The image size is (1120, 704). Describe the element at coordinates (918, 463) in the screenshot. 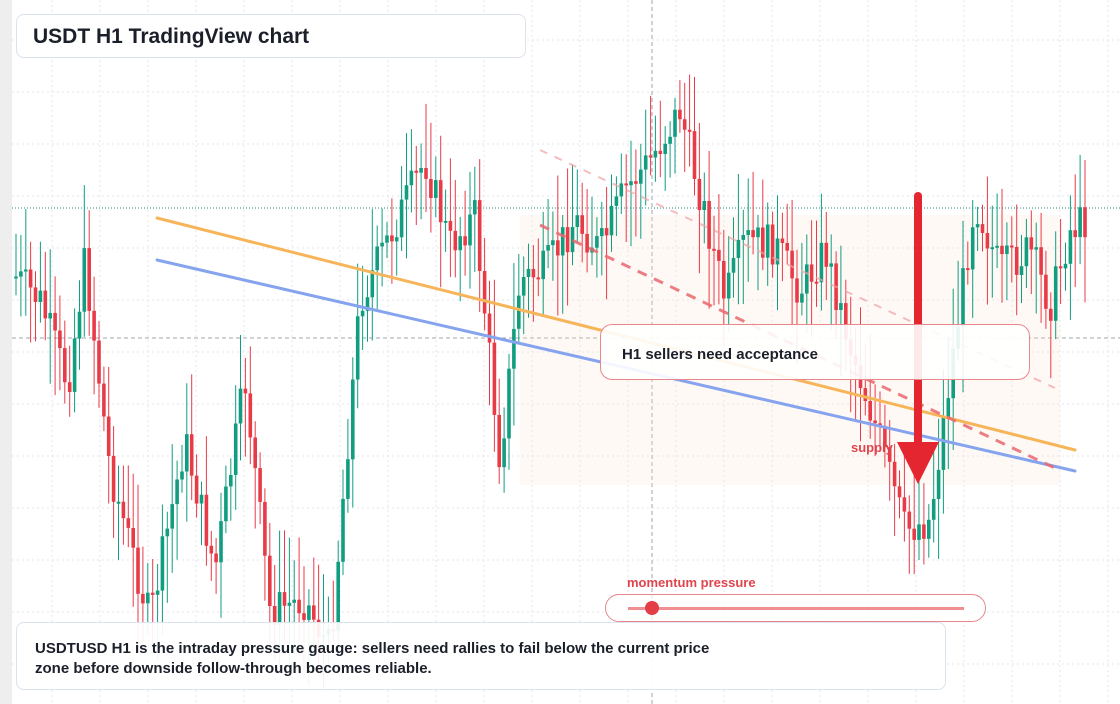

I see `down-arrow-head` at that location.